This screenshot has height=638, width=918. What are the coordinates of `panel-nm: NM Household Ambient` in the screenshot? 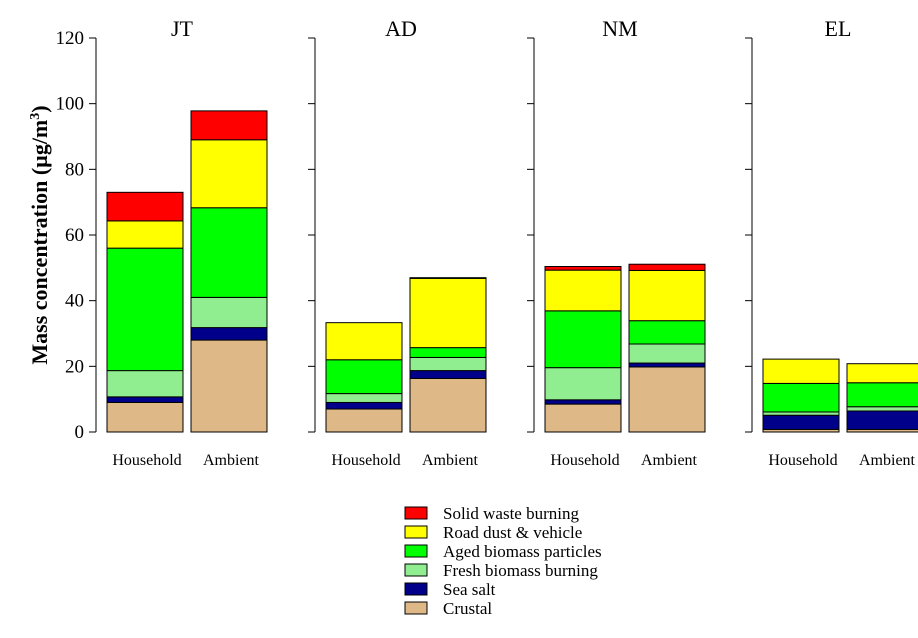 It's located at (616, 242).